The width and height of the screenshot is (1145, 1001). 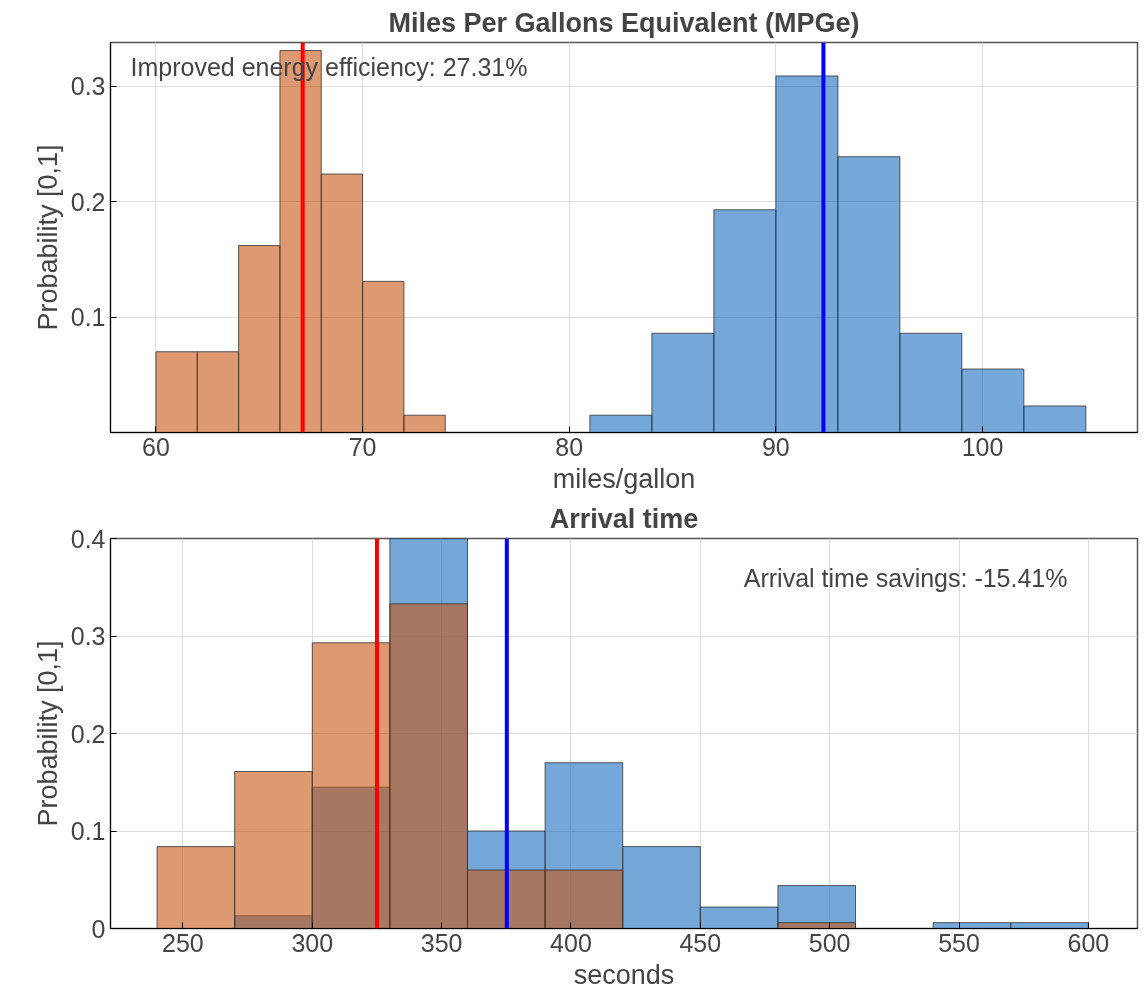 What do you see at coordinates (183, 942) in the screenshot?
I see `x-tick-label: 250` at bounding box center [183, 942].